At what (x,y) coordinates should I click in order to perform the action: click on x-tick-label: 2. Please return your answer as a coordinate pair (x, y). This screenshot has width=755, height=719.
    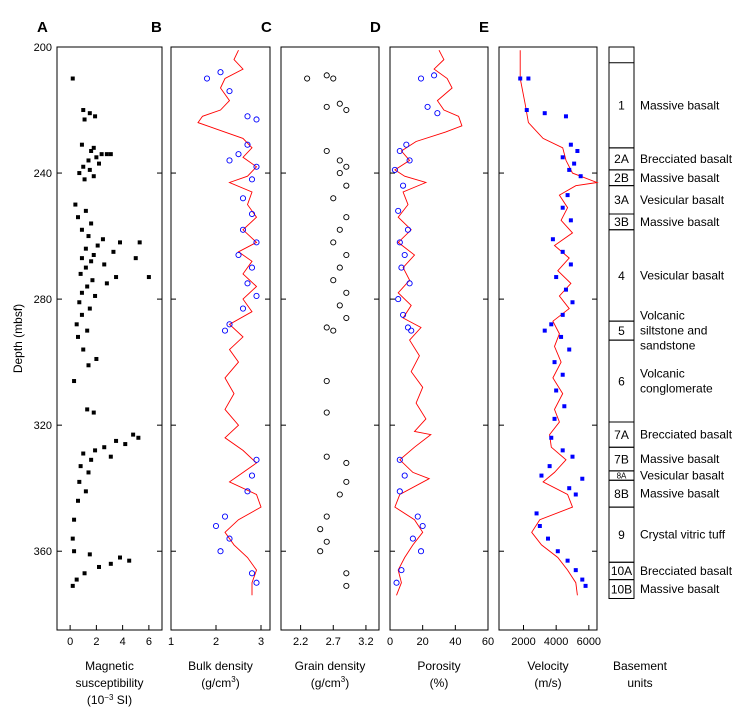
    Looking at the image, I should click on (96, 642).